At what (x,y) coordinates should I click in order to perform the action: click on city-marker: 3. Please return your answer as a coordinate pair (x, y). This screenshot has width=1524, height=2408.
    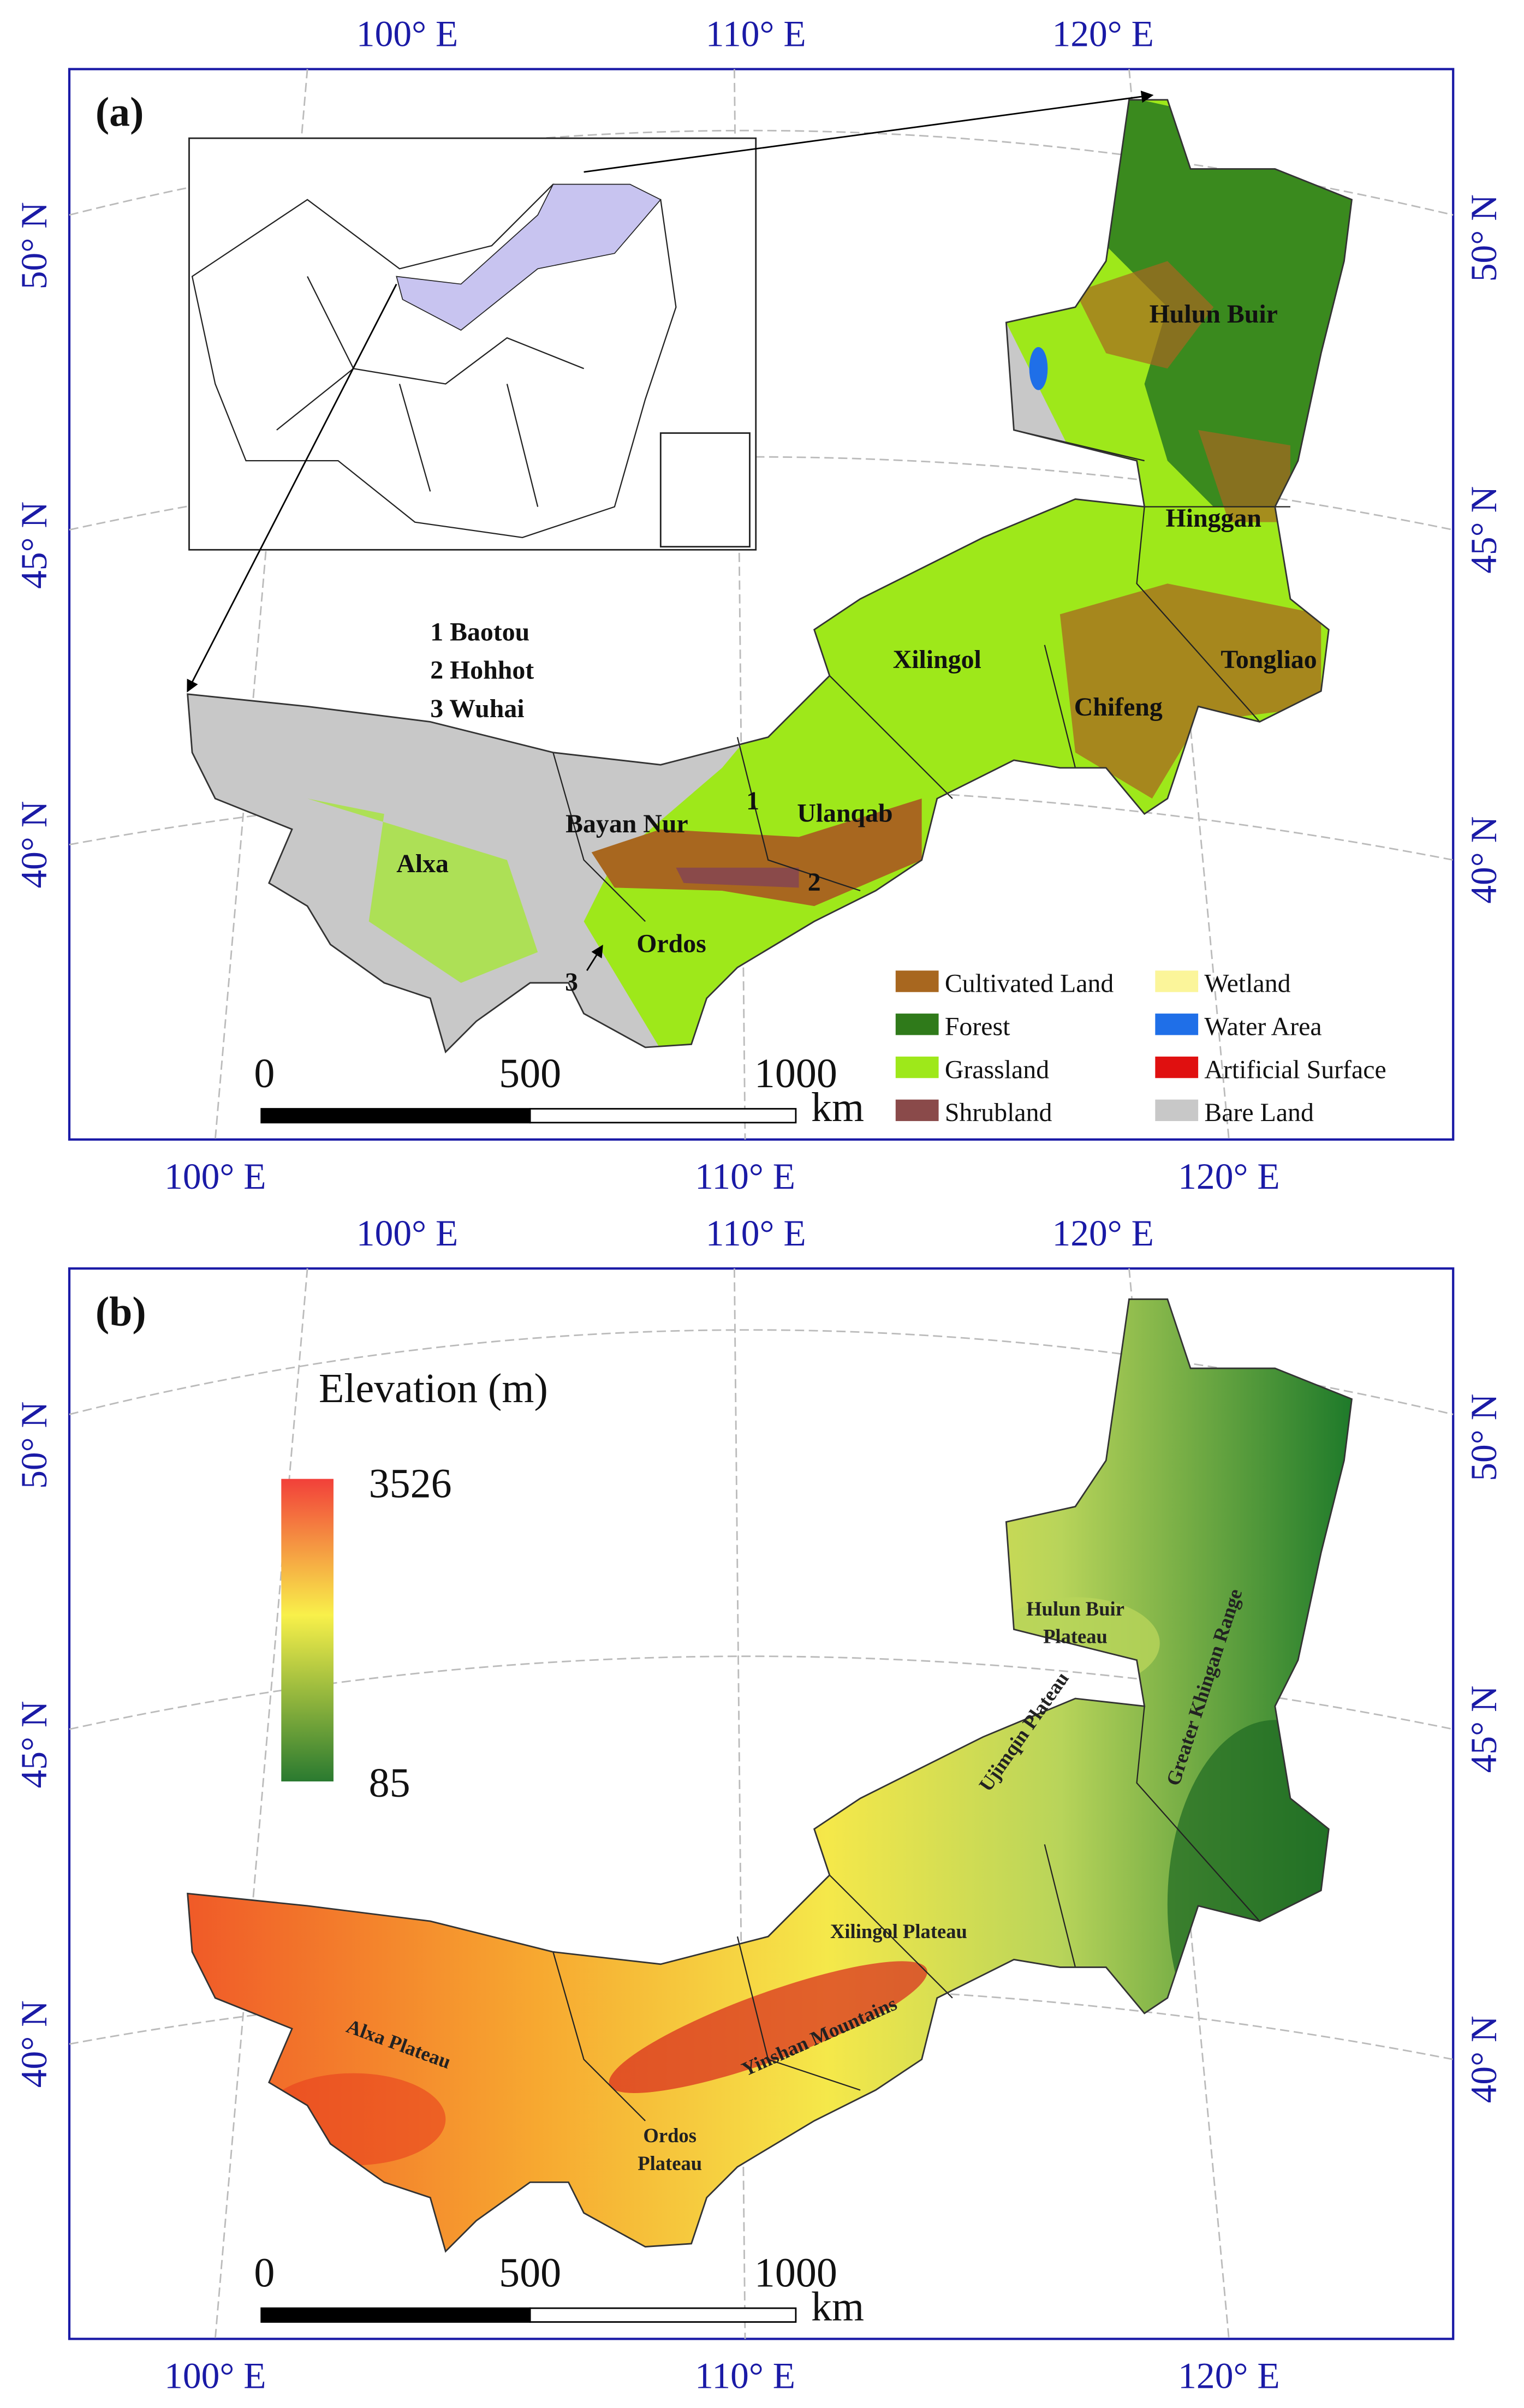
    Looking at the image, I should click on (571, 982).